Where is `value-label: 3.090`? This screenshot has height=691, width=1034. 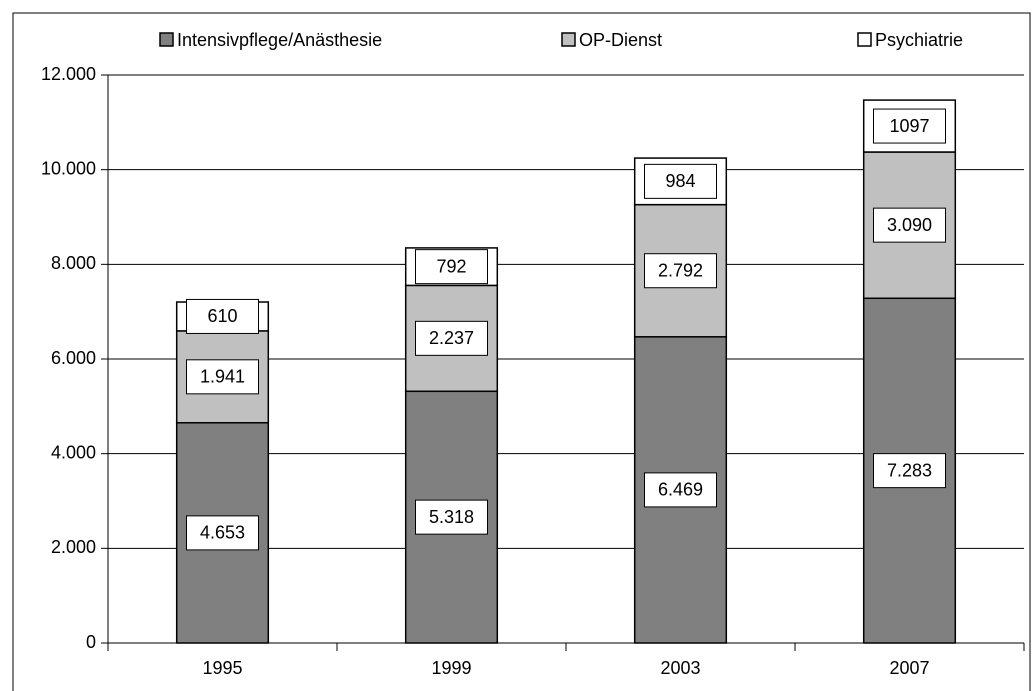
value-label: 3.090 is located at coordinates (909, 225).